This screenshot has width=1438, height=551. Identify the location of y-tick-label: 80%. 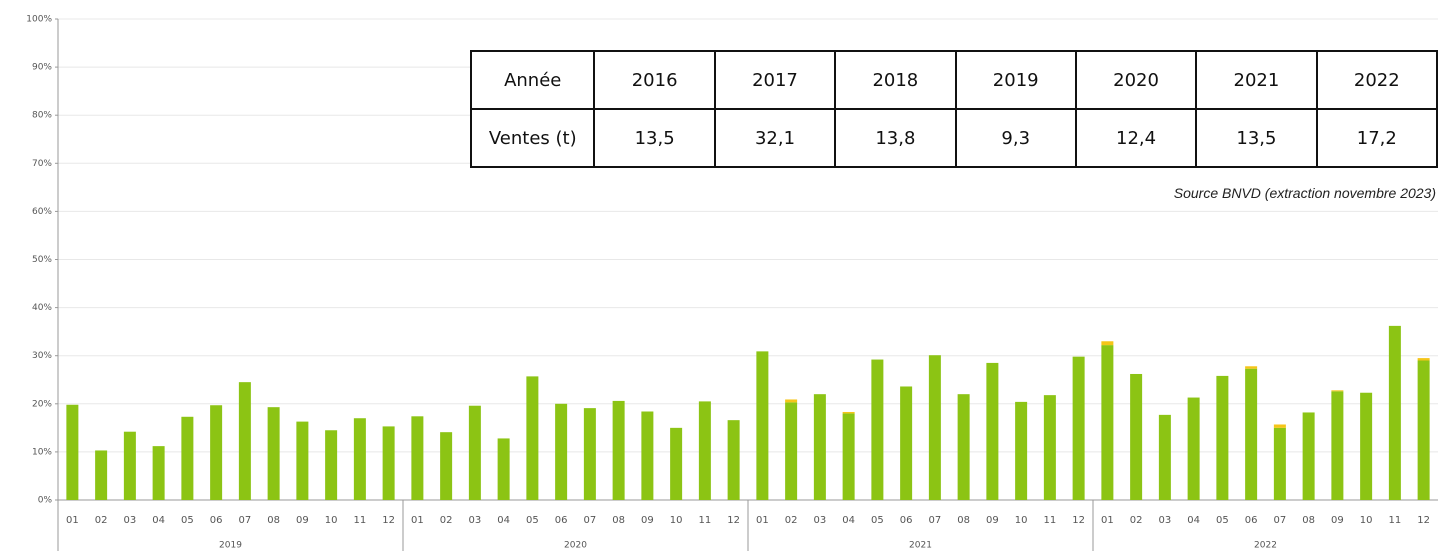
(42, 116).